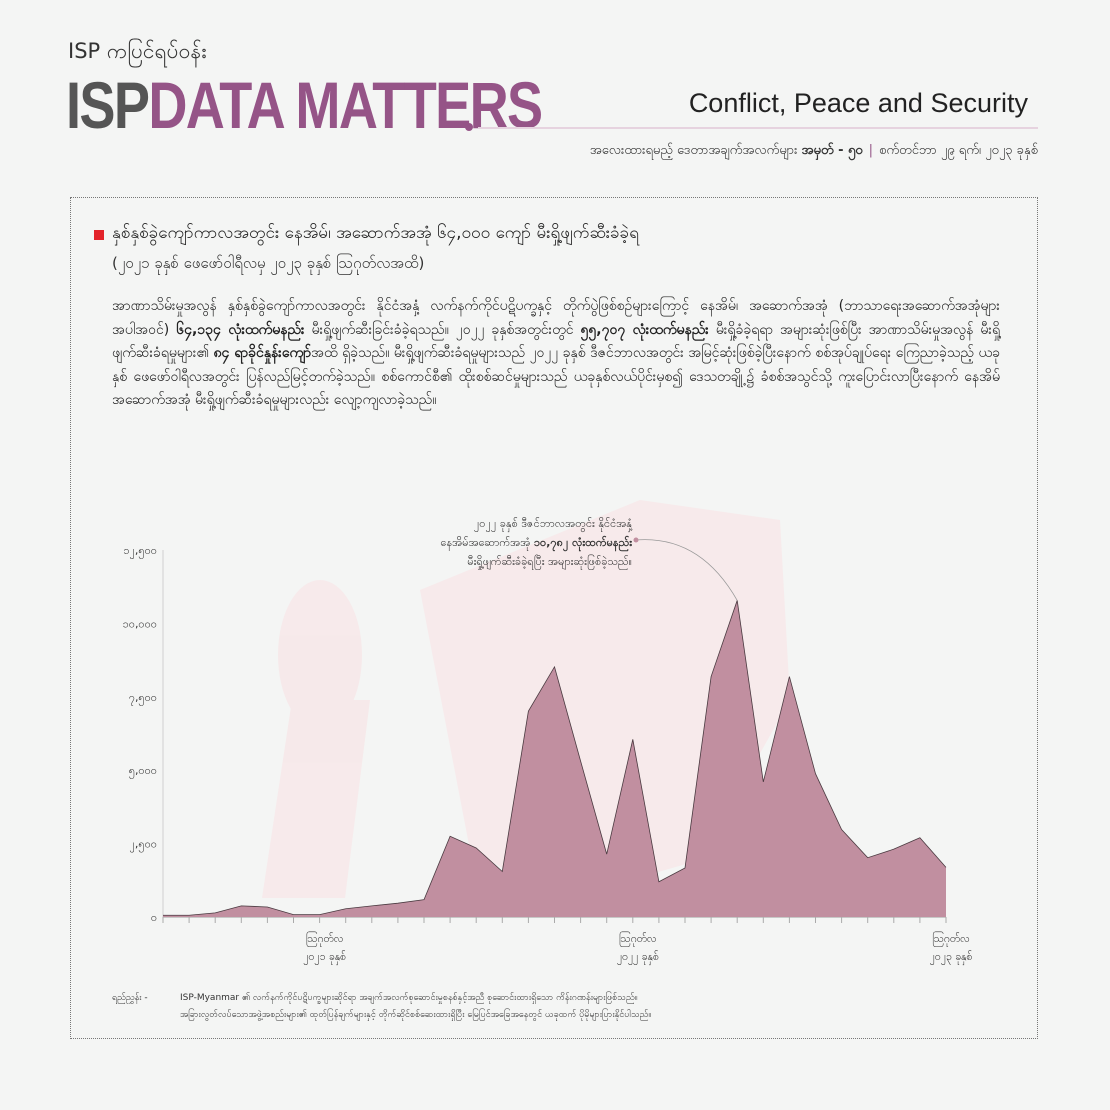 The image size is (1110, 1110). Describe the element at coordinates (582, 542) in the screenshot. I see `annotation-value: ၁၀,၇၈၂ လုံးထက်မနည်း` at that location.